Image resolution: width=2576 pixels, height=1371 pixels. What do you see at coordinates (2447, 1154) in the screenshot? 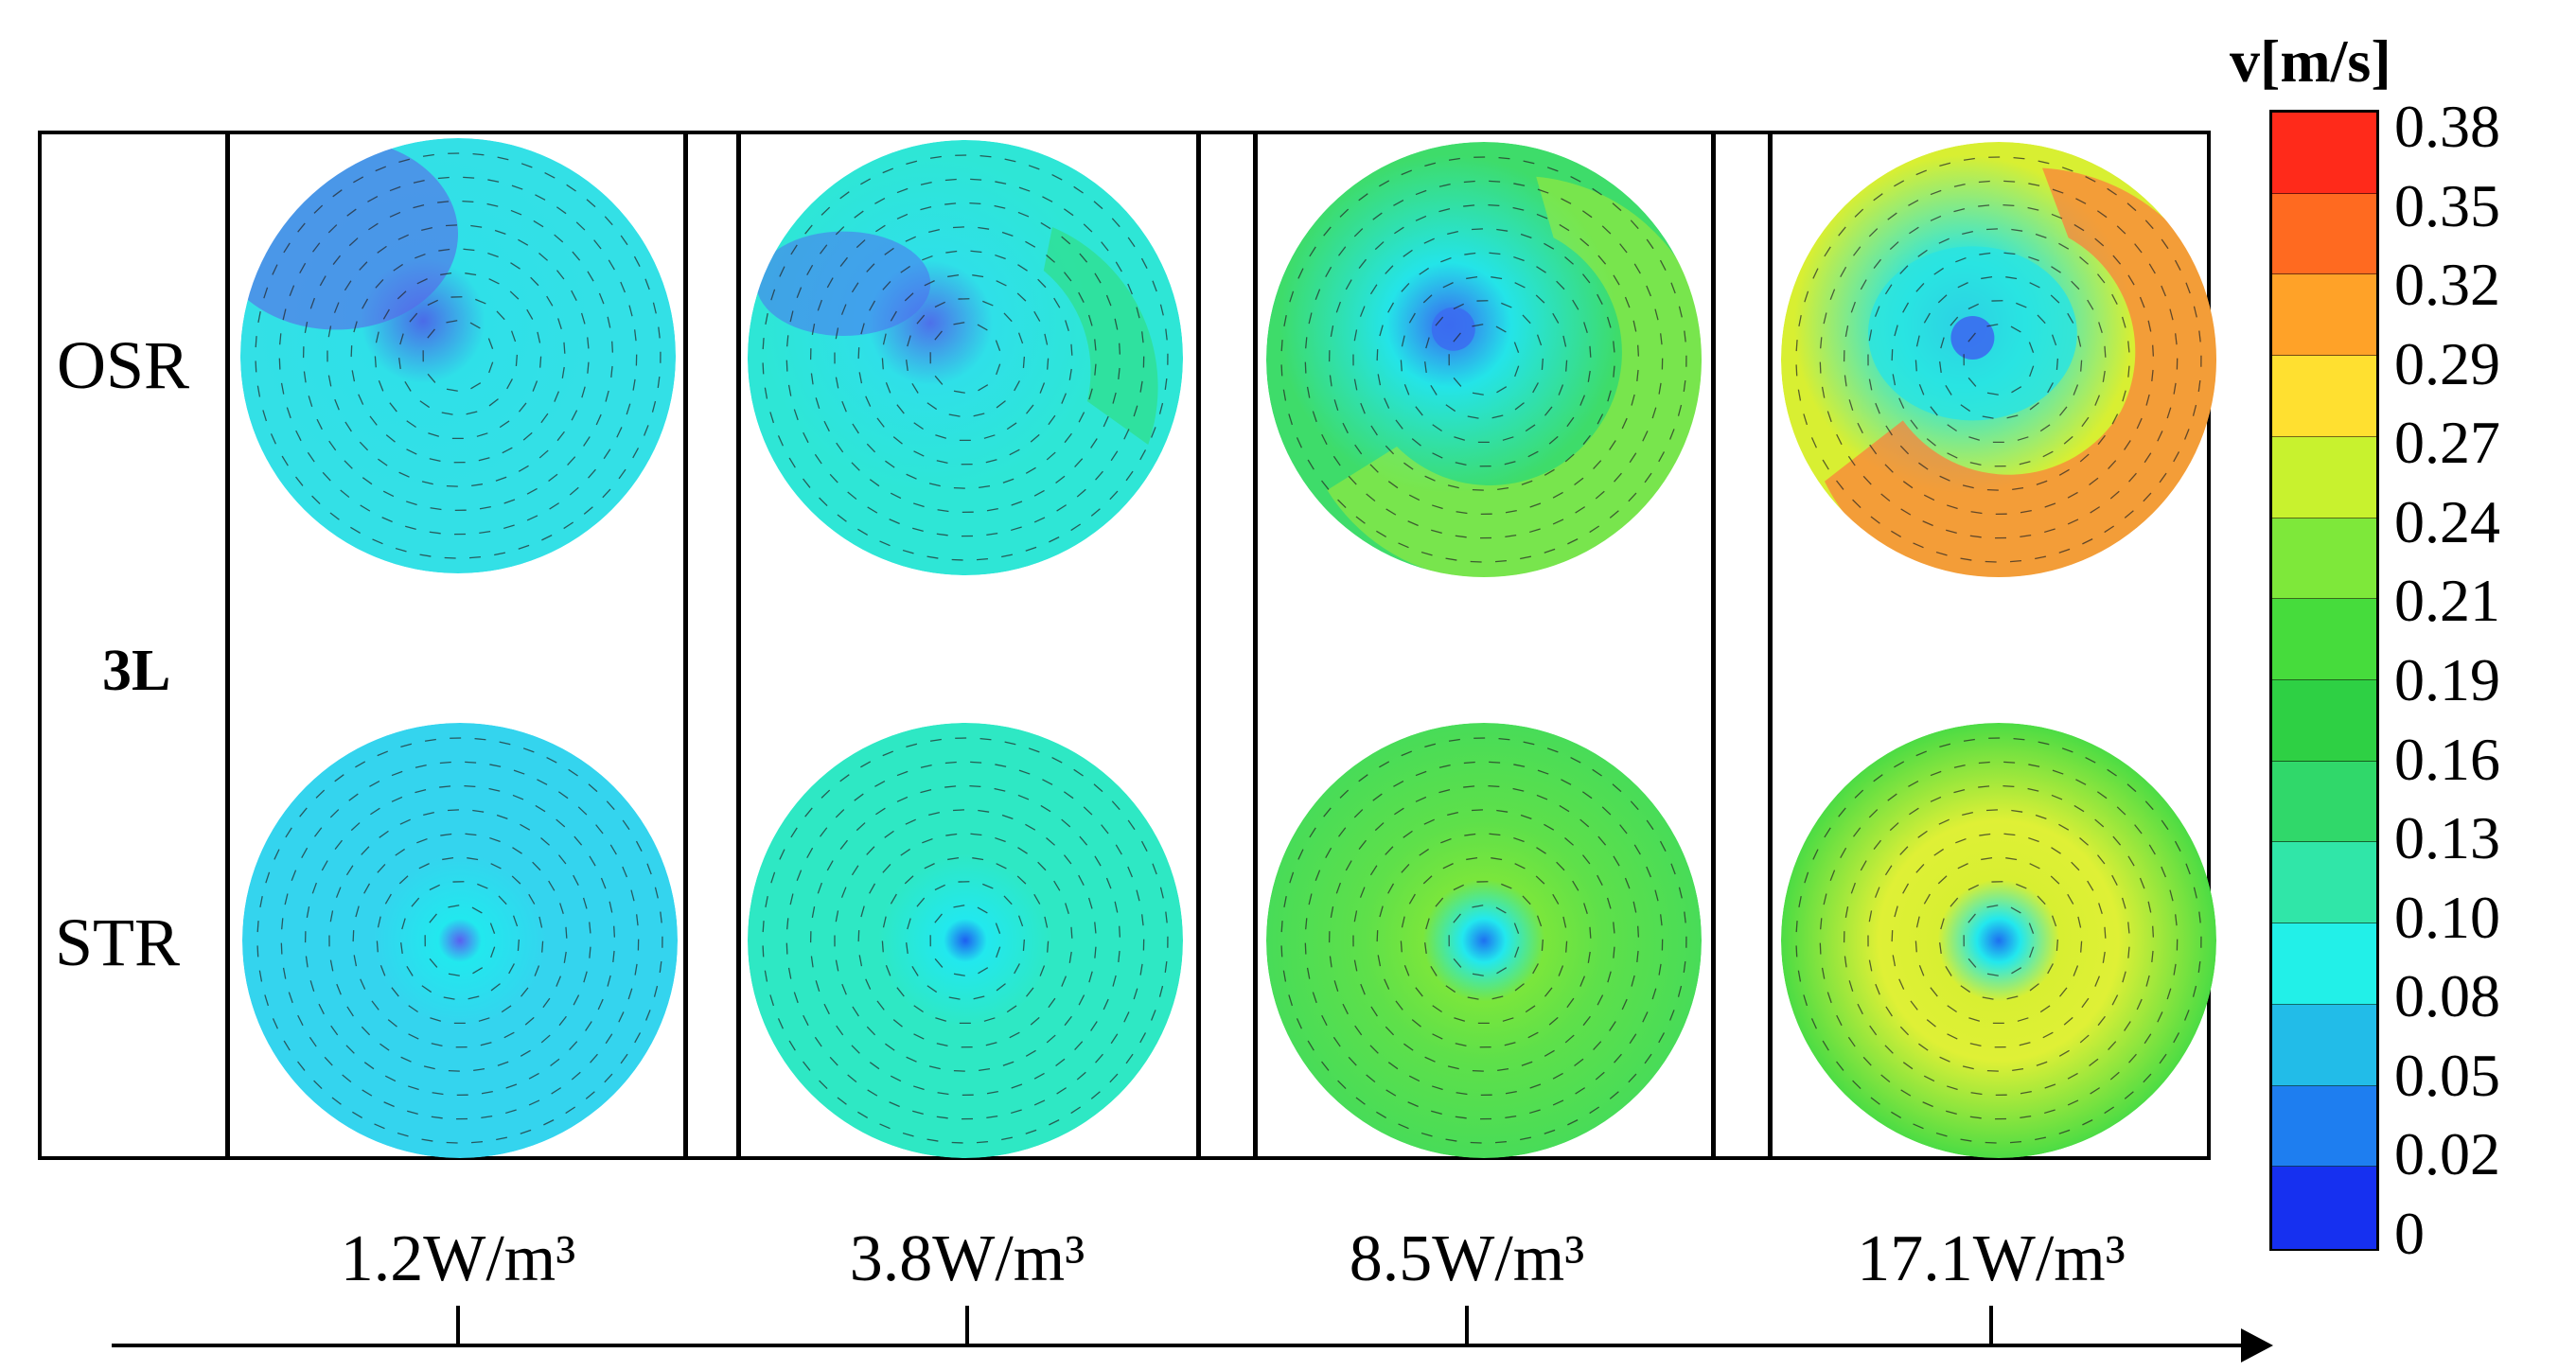
I see `colorbar-tick-label: 0.02` at bounding box center [2447, 1154].